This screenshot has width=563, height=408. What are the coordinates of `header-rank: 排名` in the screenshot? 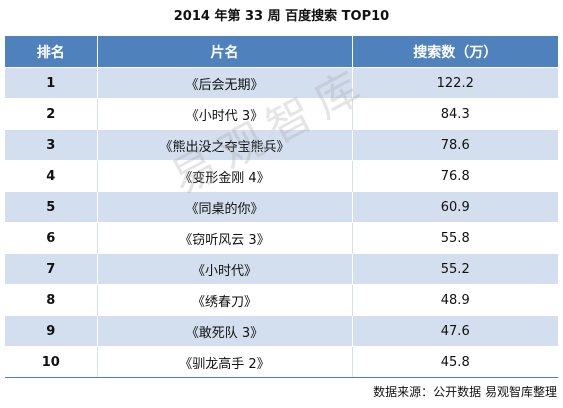 It's located at (51, 52).